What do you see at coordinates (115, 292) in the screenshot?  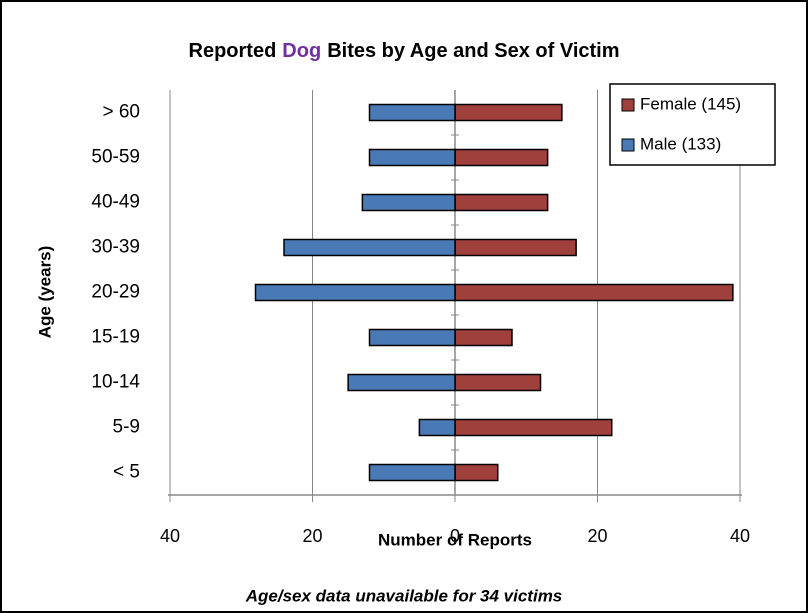 I see `y-tick-label: 20-29` at bounding box center [115, 292].